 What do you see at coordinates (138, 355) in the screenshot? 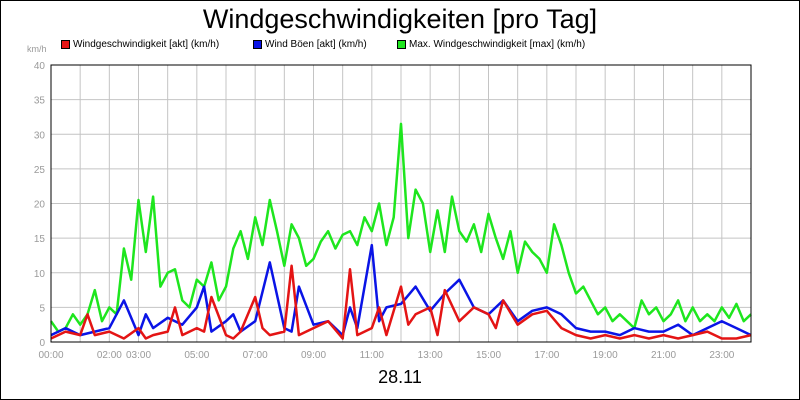
I see `x-tick-label: 03:00` at bounding box center [138, 355].